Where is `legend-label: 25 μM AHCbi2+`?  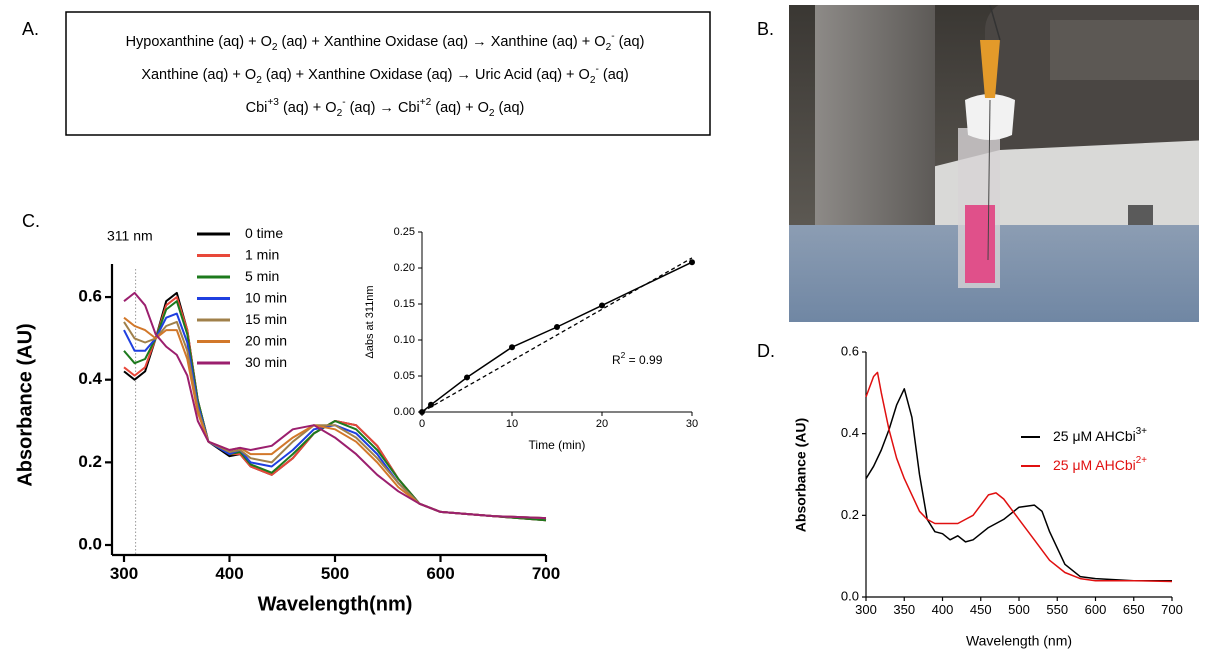 legend-label: 25 μM AHCbi2+ is located at coordinates (1100, 464).